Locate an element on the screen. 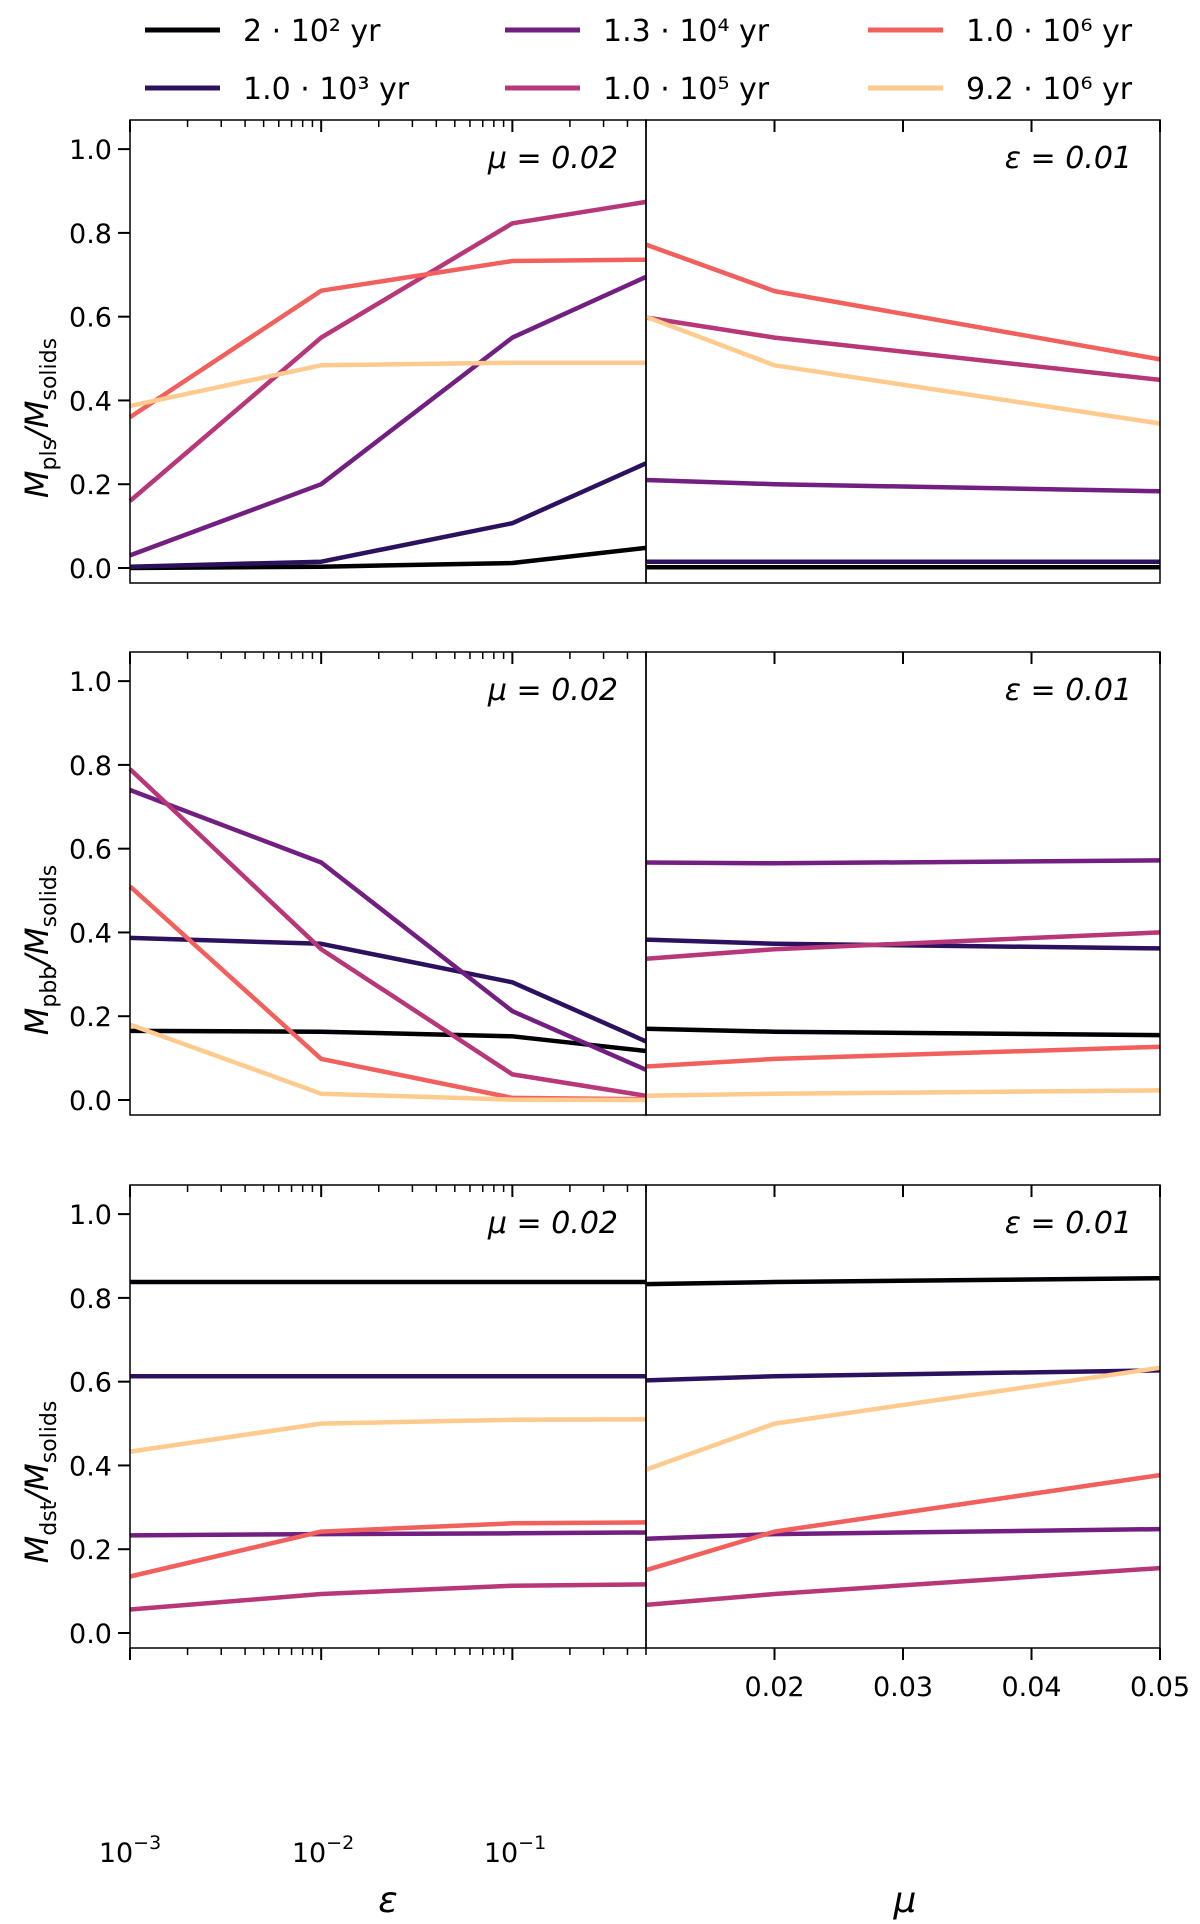  legend-item: 1.0 · 10³ yr is located at coordinates (277, 89).